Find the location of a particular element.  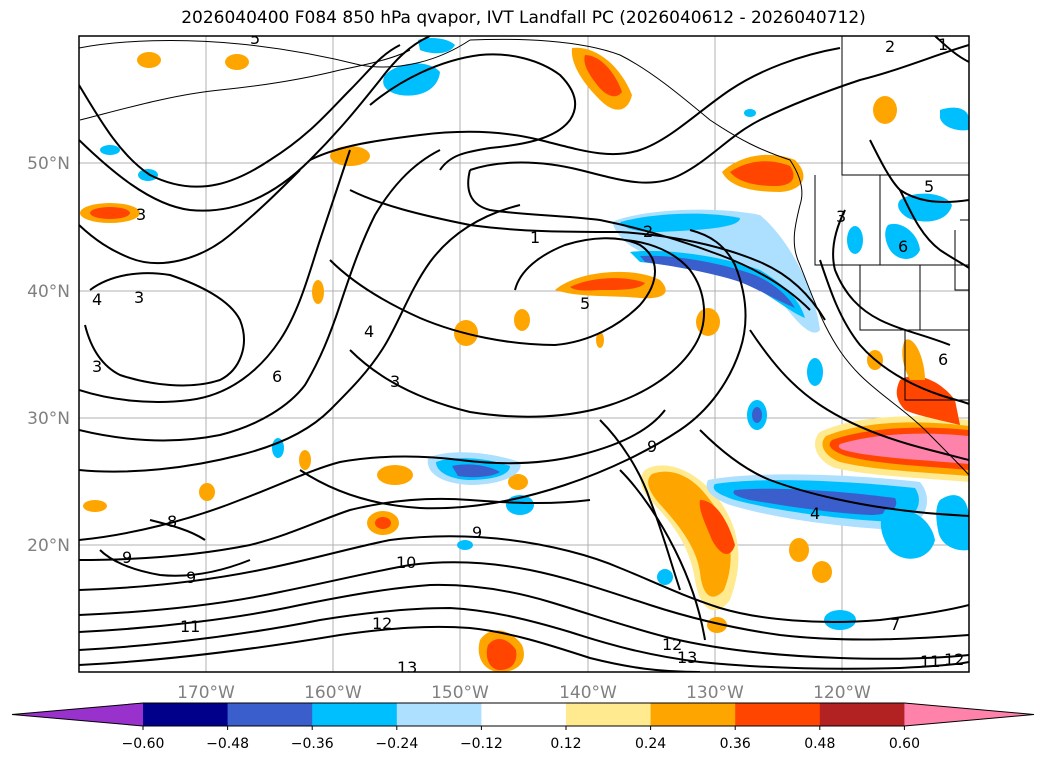

colorbar-extend-low is located at coordinates (77, 714).